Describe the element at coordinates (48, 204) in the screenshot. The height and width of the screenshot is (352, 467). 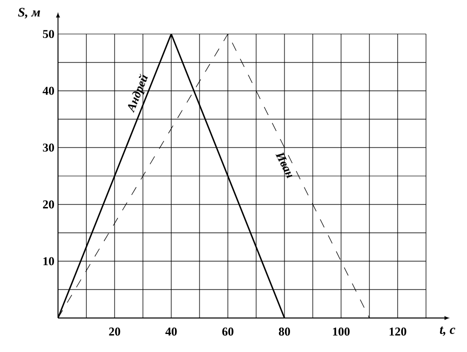
I see `y-tick-label: 20` at that location.